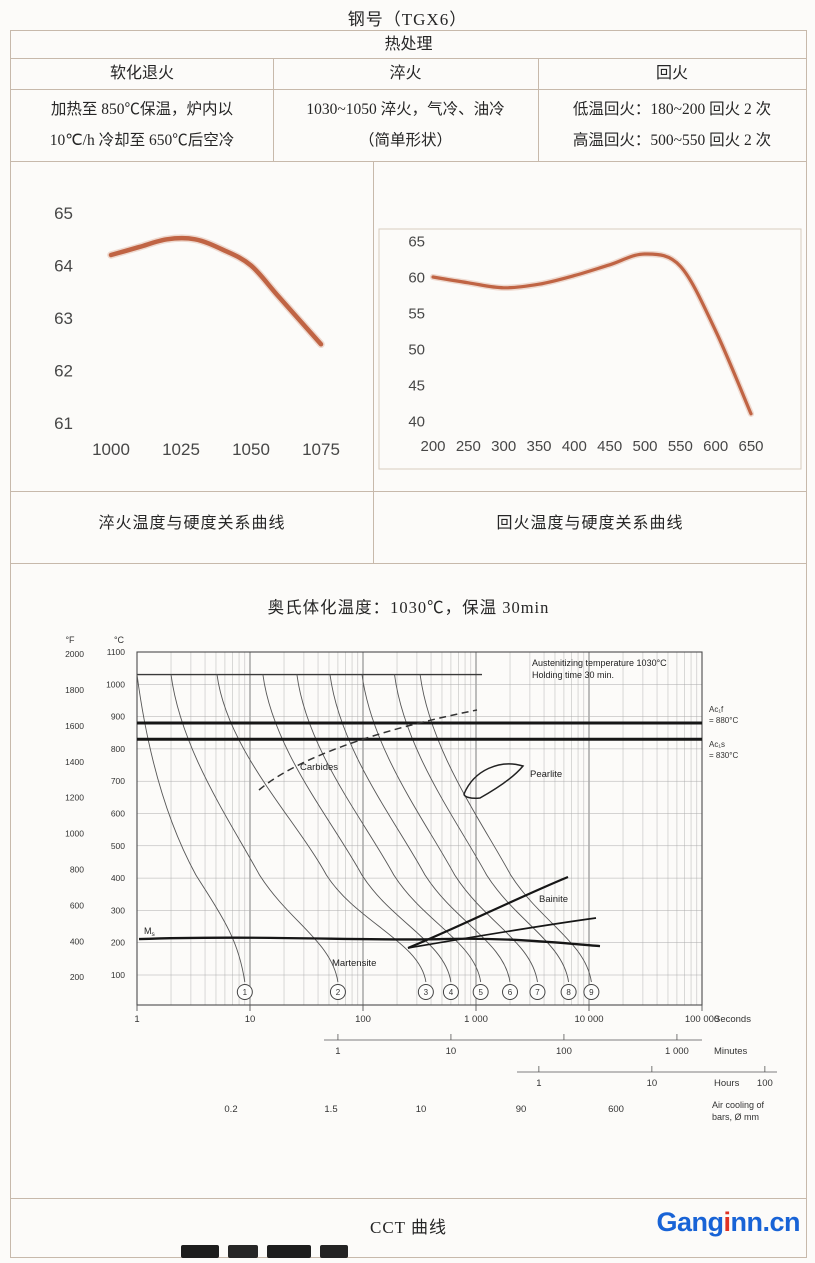 This screenshot has height=1263, width=815. What do you see at coordinates (230, 1109) in the screenshot?
I see `svg-text: 0.2` at bounding box center [230, 1109].